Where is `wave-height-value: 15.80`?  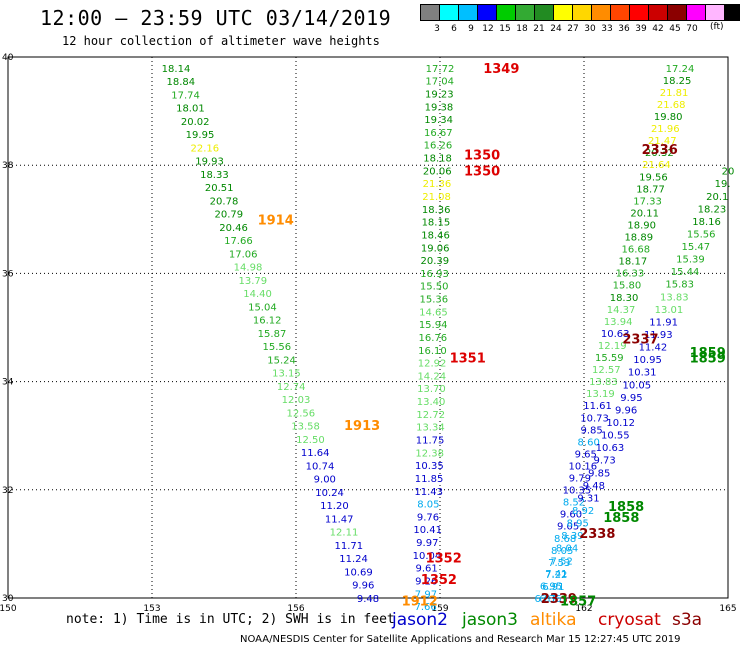 wave-height-value: 15.80 is located at coordinates (627, 286).